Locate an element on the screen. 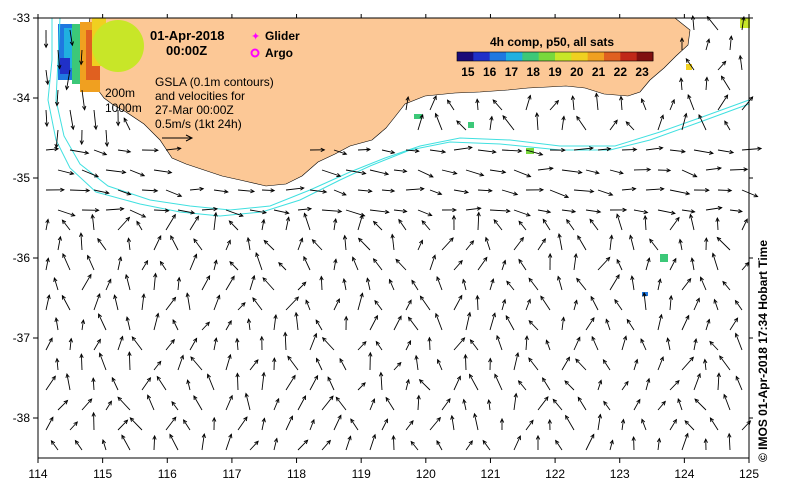  sst-colorbar is located at coordinates (555, 56).